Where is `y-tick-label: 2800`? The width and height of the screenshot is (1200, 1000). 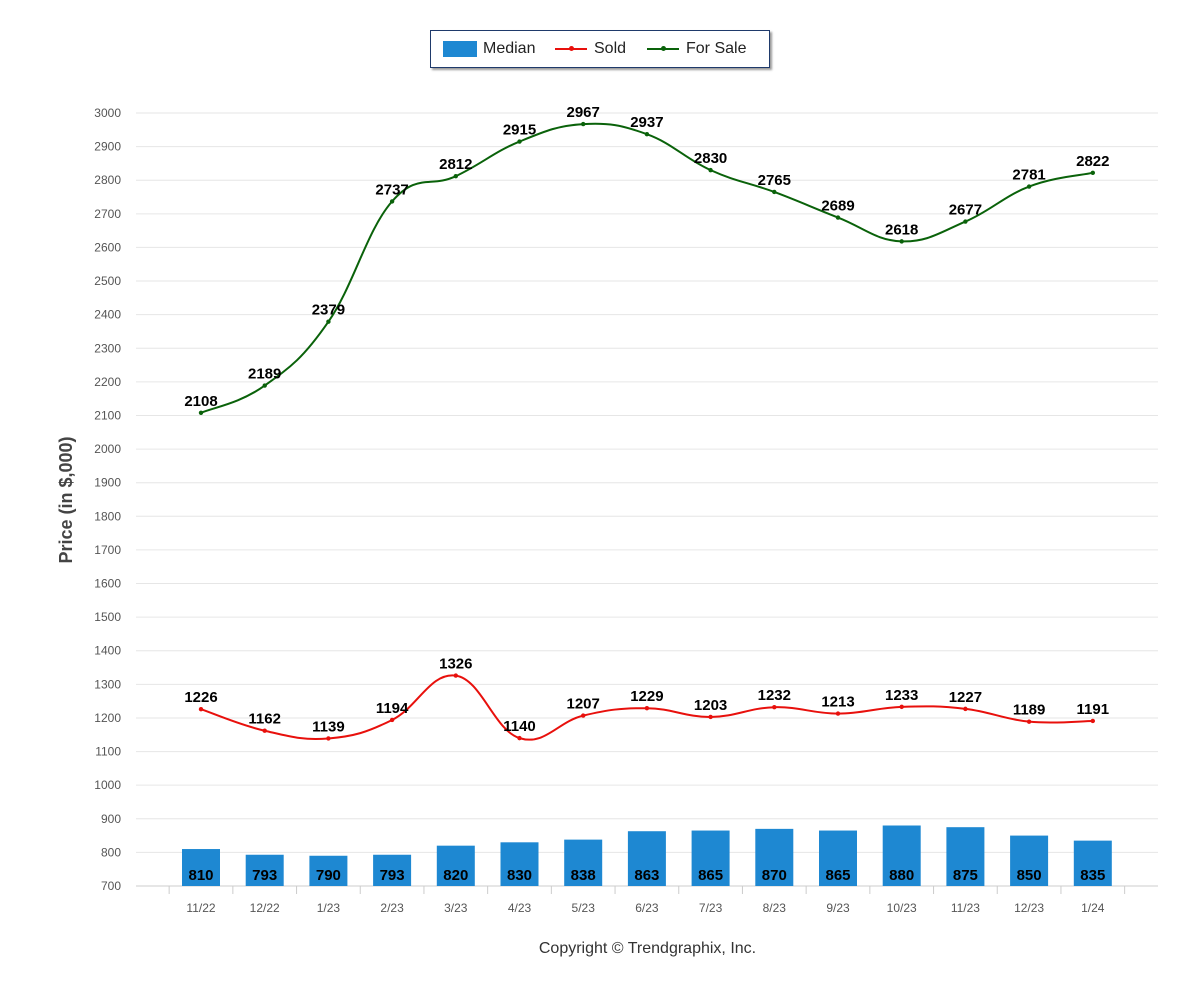 y-tick-label: 2800 is located at coordinates (107, 180).